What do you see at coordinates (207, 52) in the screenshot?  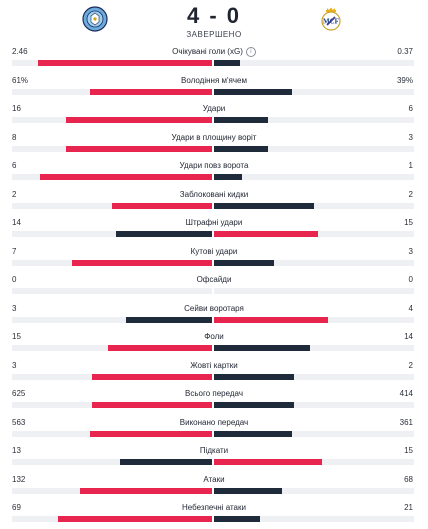 I see `stat-label-text: Очікувані голи (xG)` at bounding box center [207, 52].